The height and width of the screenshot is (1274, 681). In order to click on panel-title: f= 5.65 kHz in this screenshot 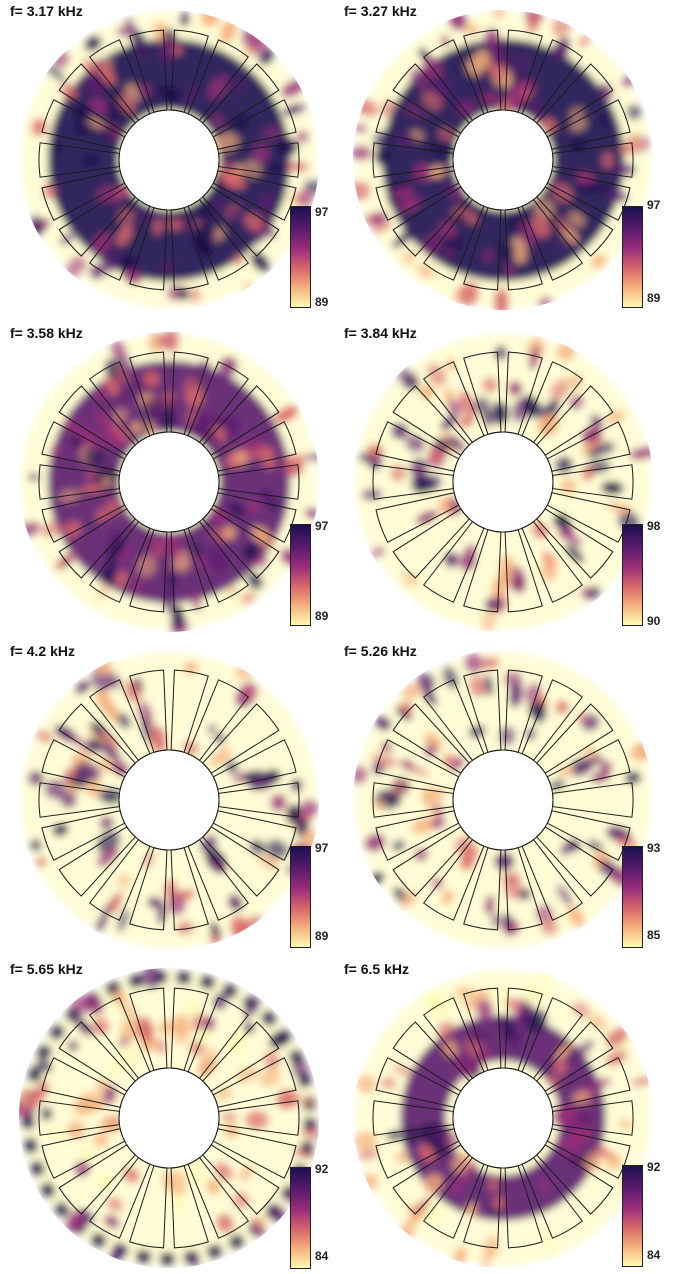, I will do `click(46, 969)`.